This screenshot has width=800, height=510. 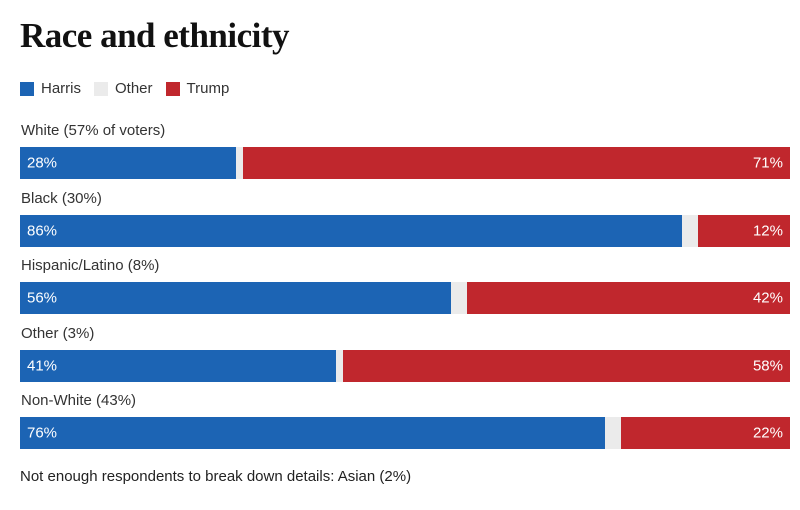 What do you see at coordinates (208, 88) in the screenshot?
I see `legend-label: Trump` at bounding box center [208, 88].